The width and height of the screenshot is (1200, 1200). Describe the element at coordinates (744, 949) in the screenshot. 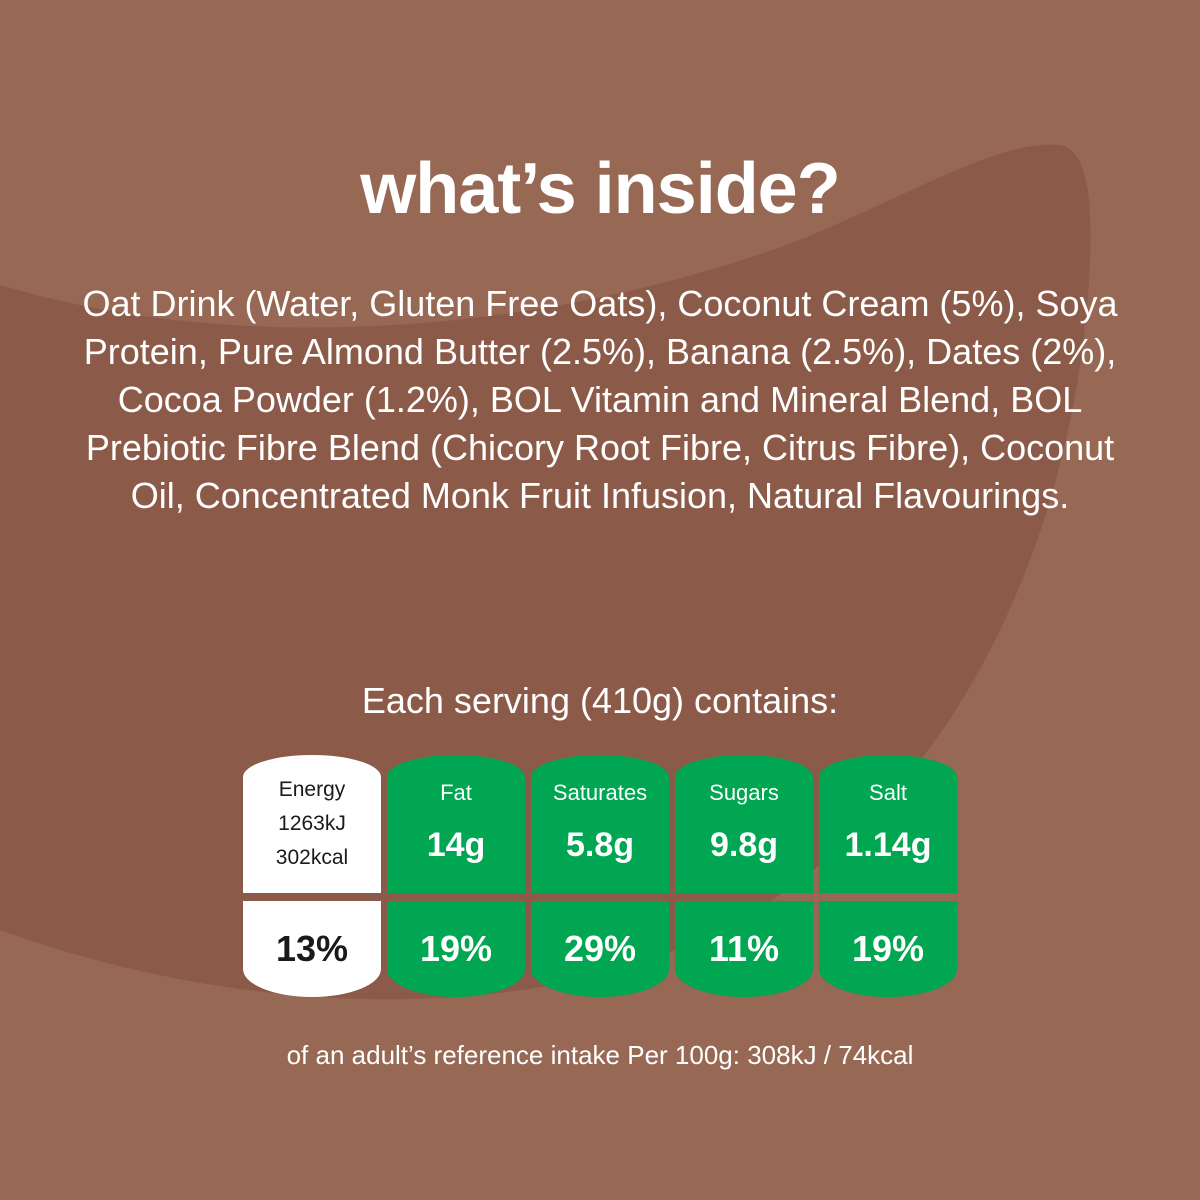

I see `nutrient-percent: 11%` at that location.